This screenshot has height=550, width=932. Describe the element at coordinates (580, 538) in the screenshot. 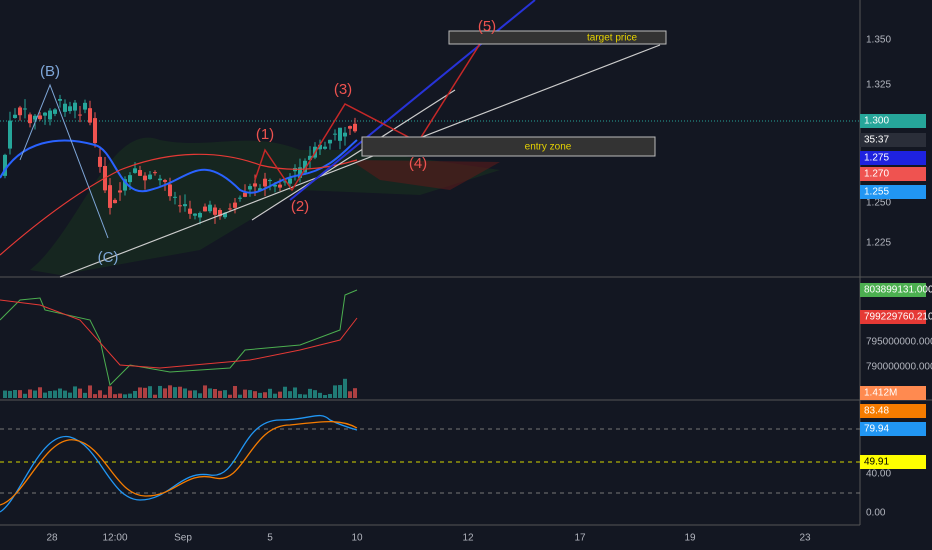

I see `time-label: 17` at that location.